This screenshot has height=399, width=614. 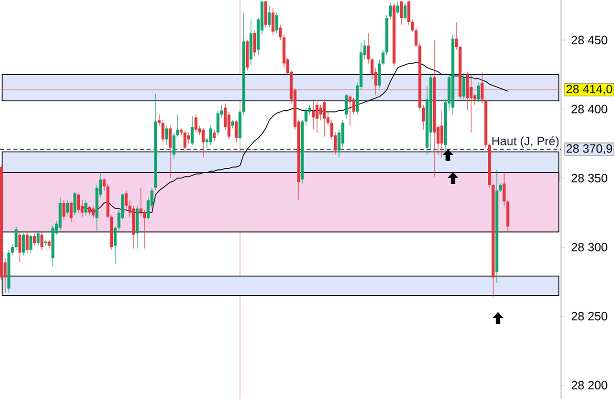 I want to click on y-tick-label: 28 200, so click(x=590, y=385).